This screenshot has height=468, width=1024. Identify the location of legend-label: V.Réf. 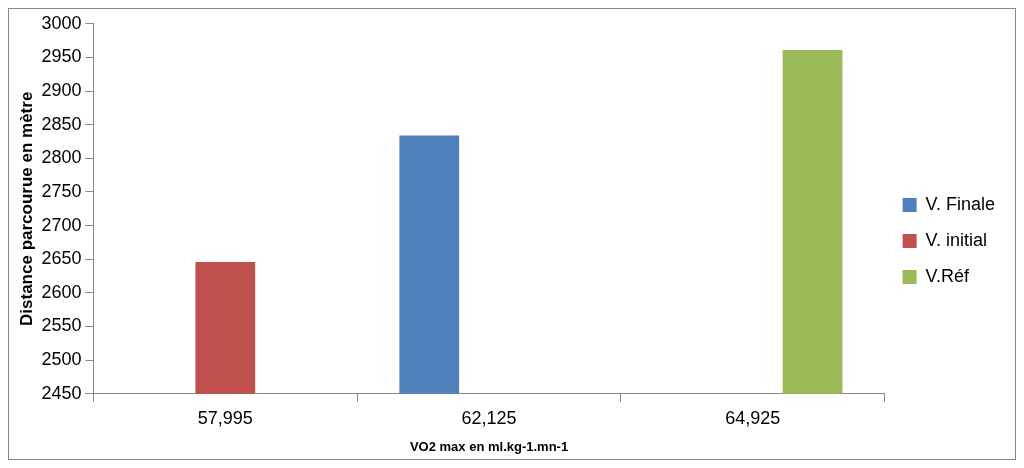
(947, 275).